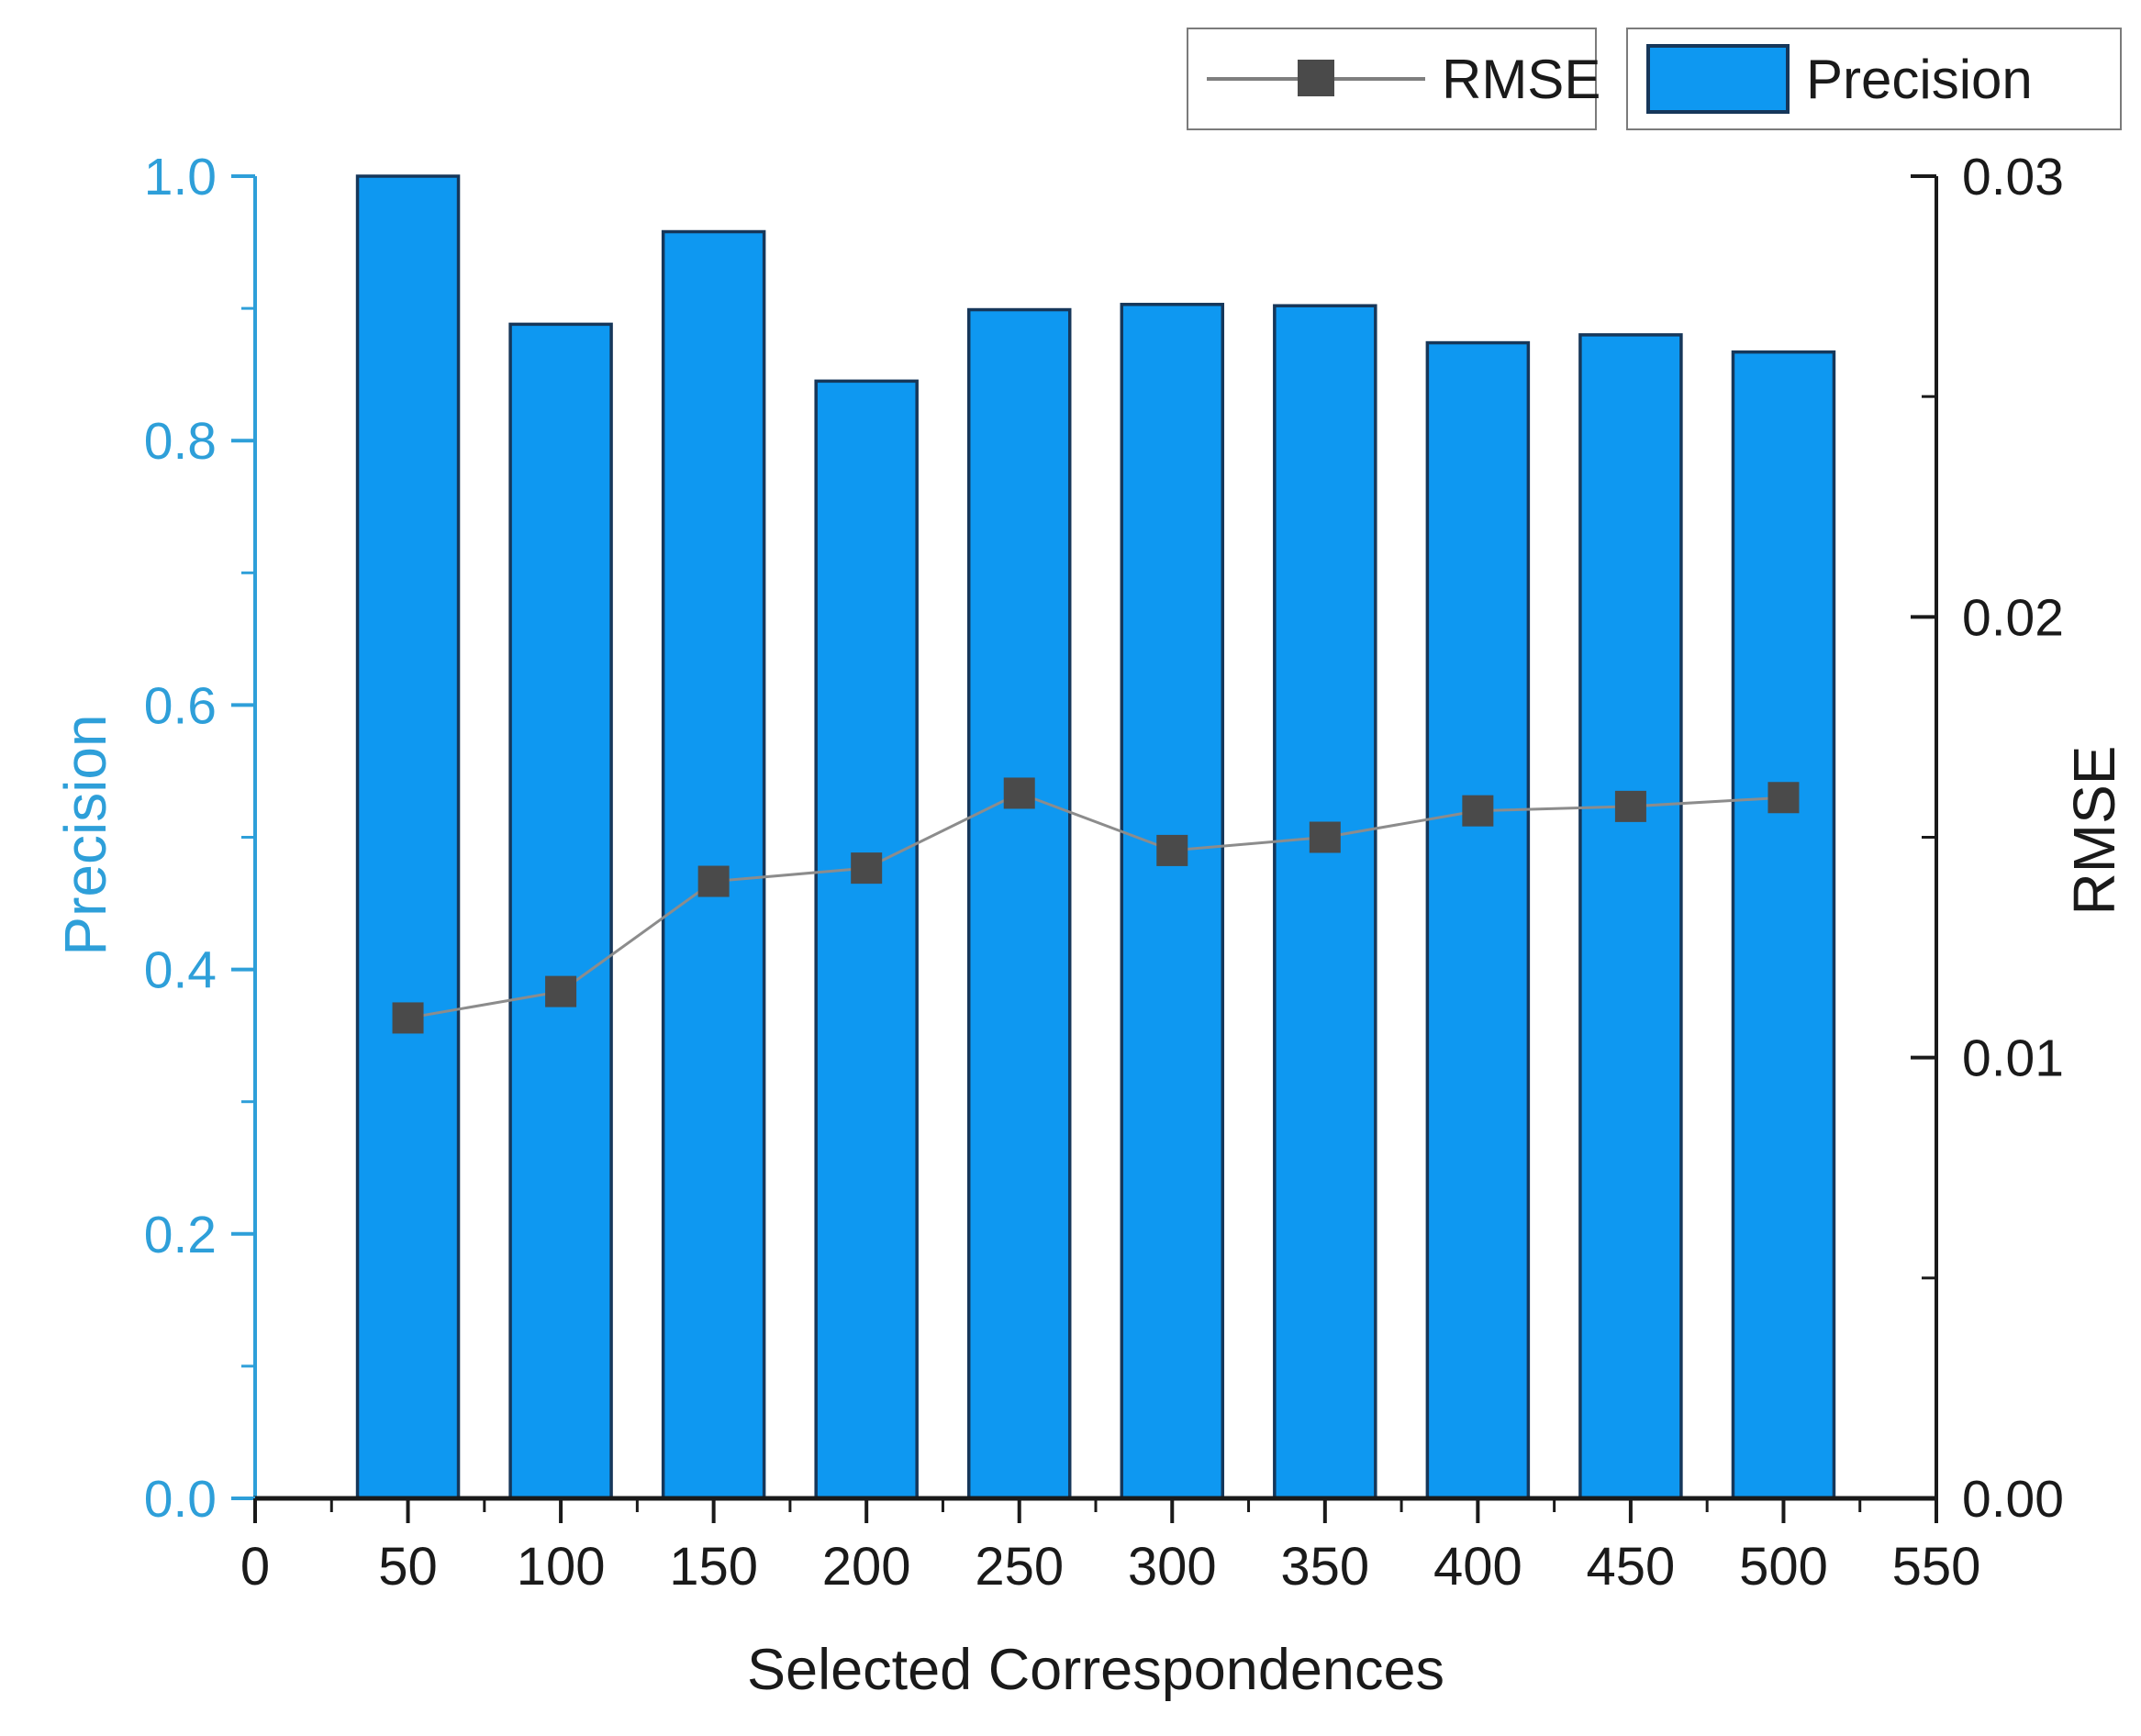 Image resolution: width=2141 pixels, height=1736 pixels. I want to click on x-tick-label: 450, so click(1631, 1567).